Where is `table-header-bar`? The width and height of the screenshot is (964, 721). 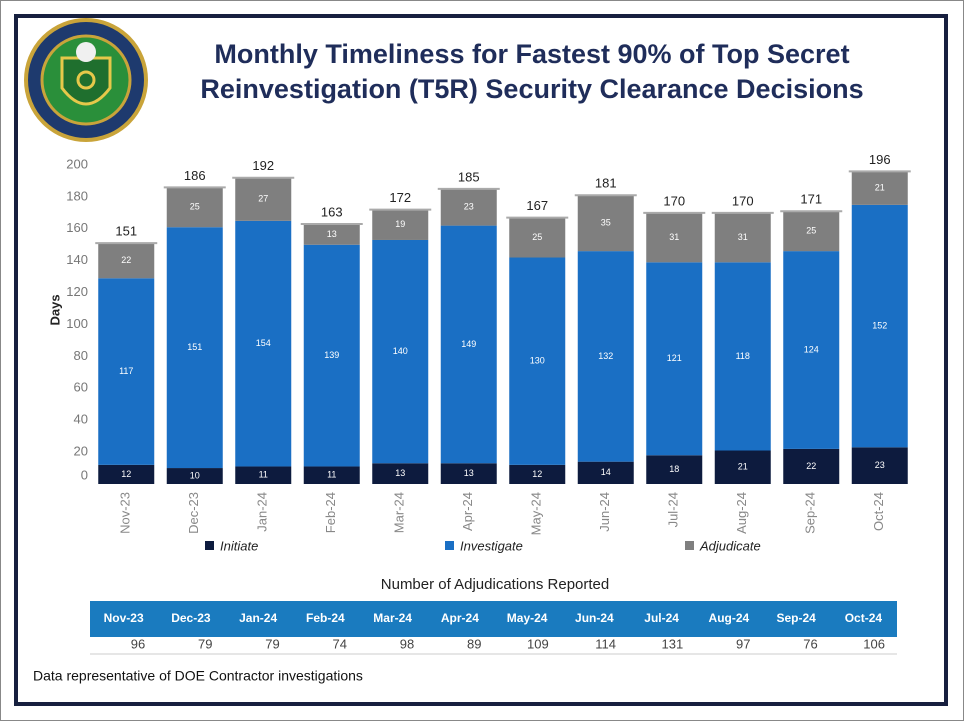
table-header-bar is located at coordinates (493, 619).